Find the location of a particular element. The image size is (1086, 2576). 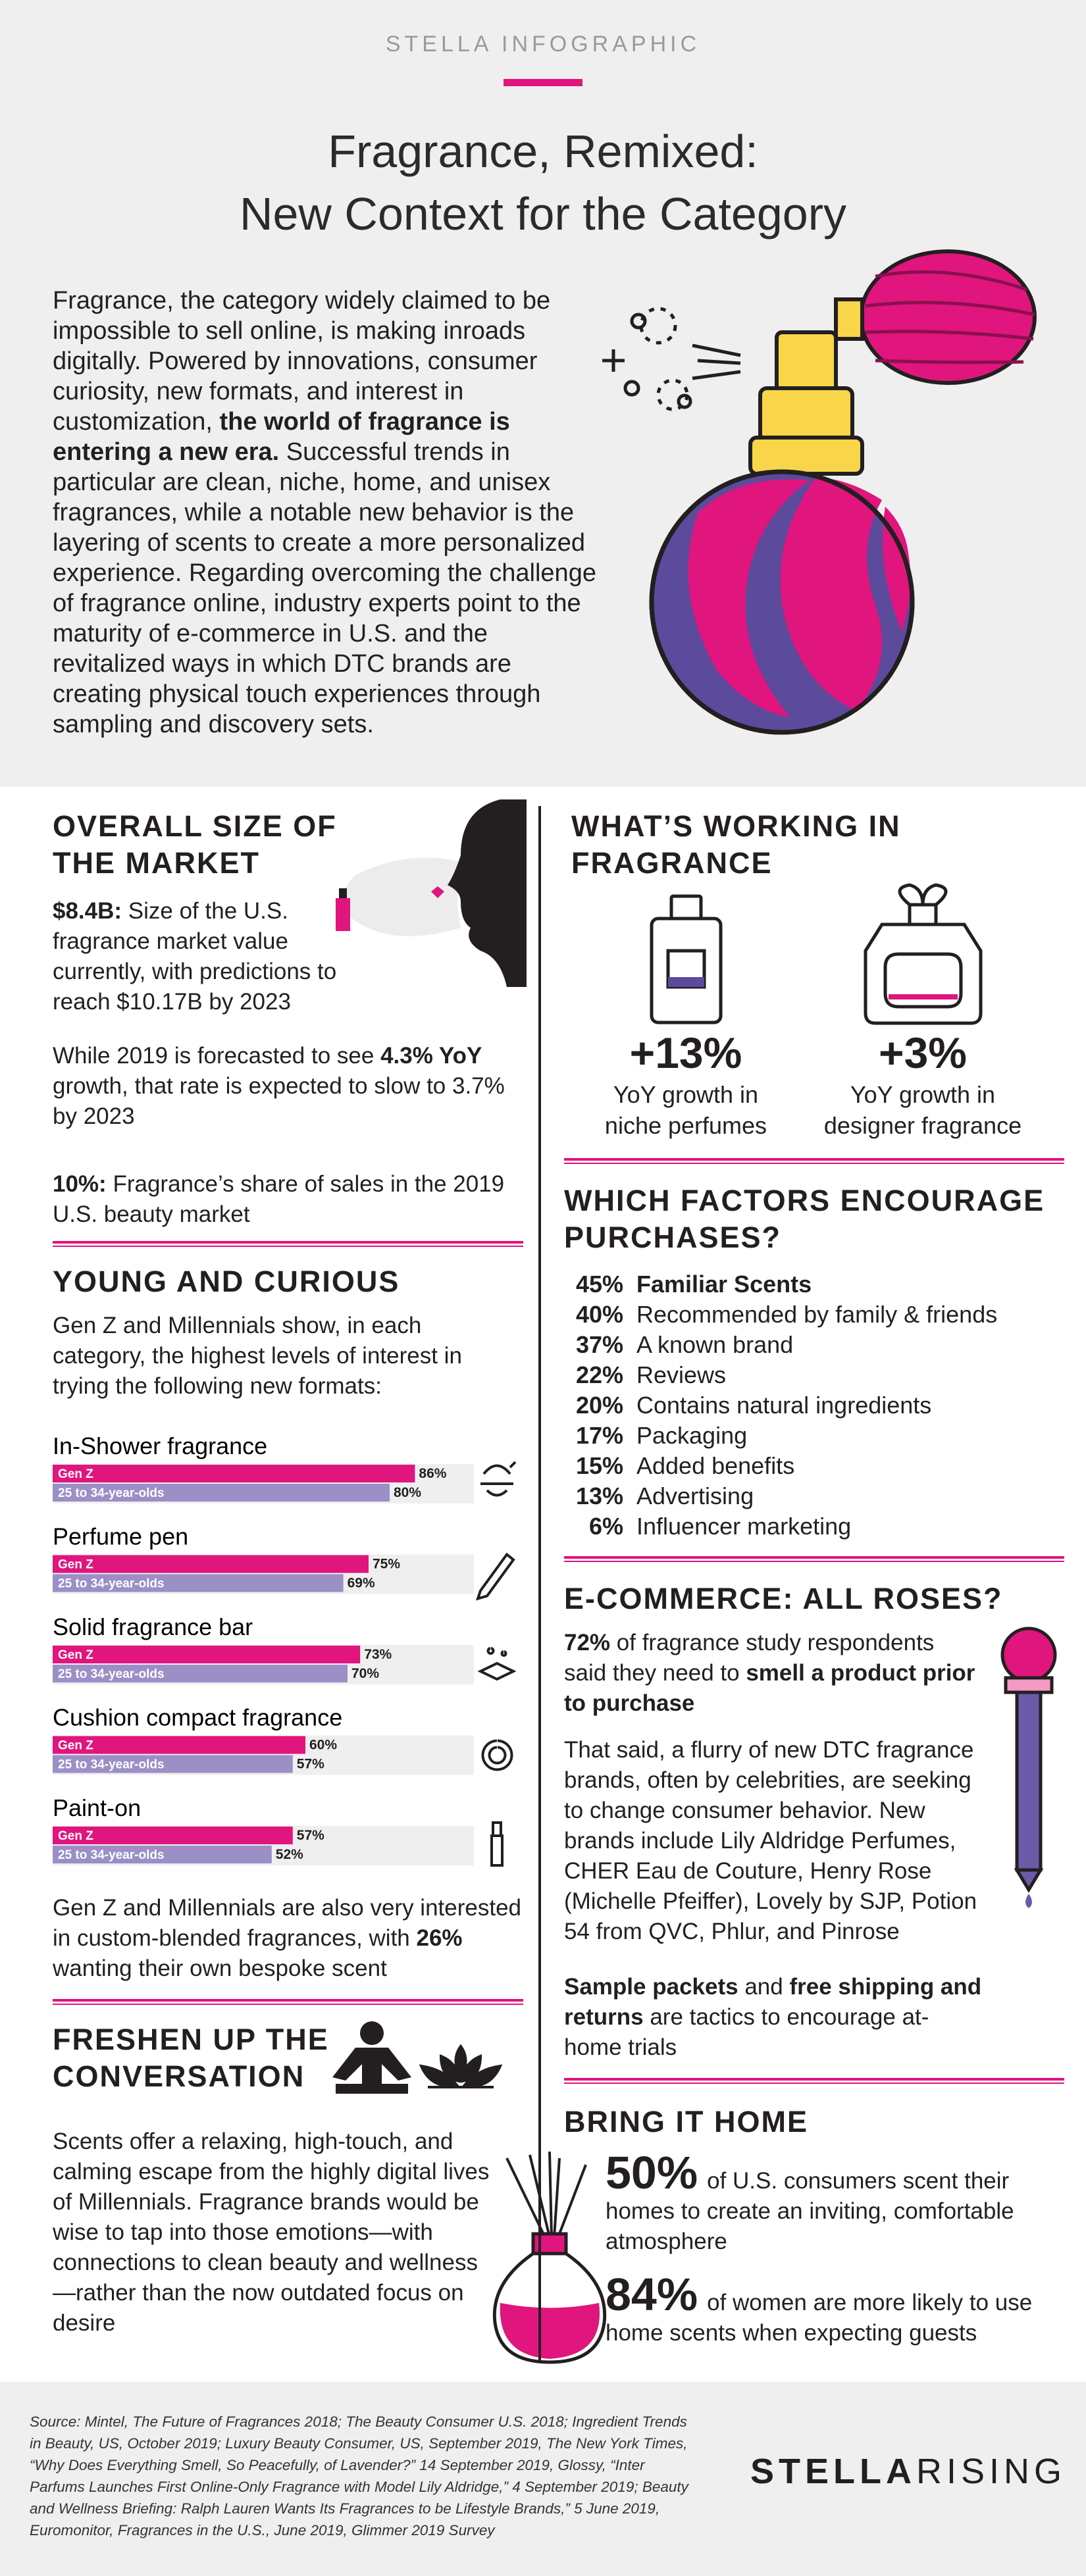

brand-label: STELLA INFOGRAPHIC is located at coordinates (543, 44).